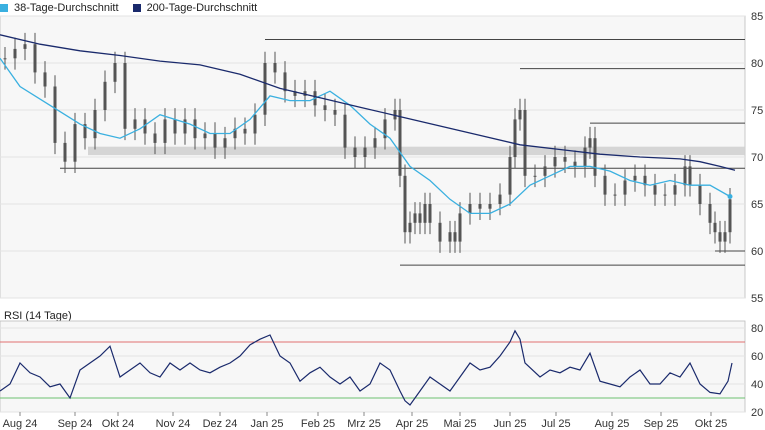 This screenshot has width=765, height=430. Describe the element at coordinates (757, 252) in the screenshot. I see `y-tick-label: 60` at that location.